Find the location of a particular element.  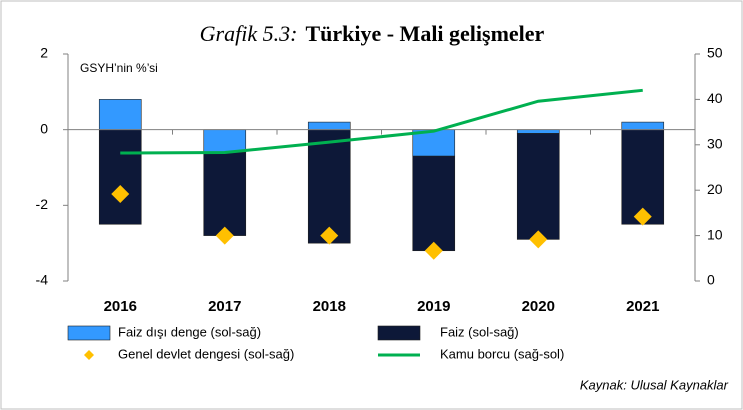

y2-tick-label: 40 is located at coordinates (715, 98).